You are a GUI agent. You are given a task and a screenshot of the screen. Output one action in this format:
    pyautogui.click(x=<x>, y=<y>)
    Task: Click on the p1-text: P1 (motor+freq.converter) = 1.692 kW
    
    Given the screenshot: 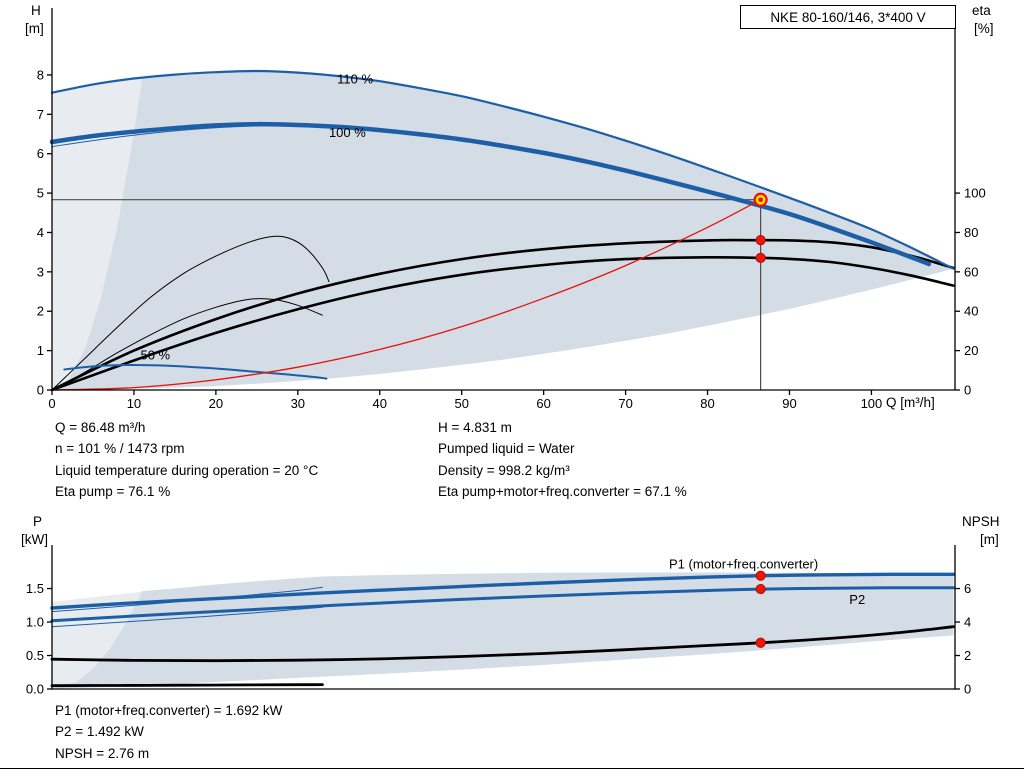 What is the action you would take?
    pyautogui.click(x=169, y=710)
    